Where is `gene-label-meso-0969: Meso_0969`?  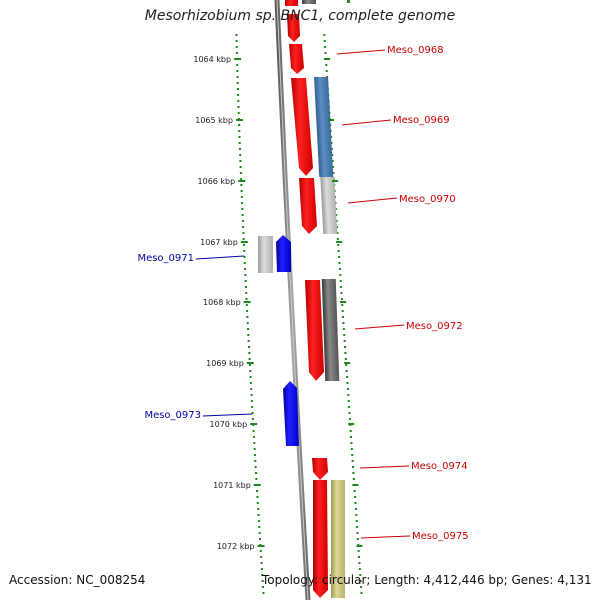
gene-label-meso-0969: Meso_0969 is located at coordinates (421, 120).